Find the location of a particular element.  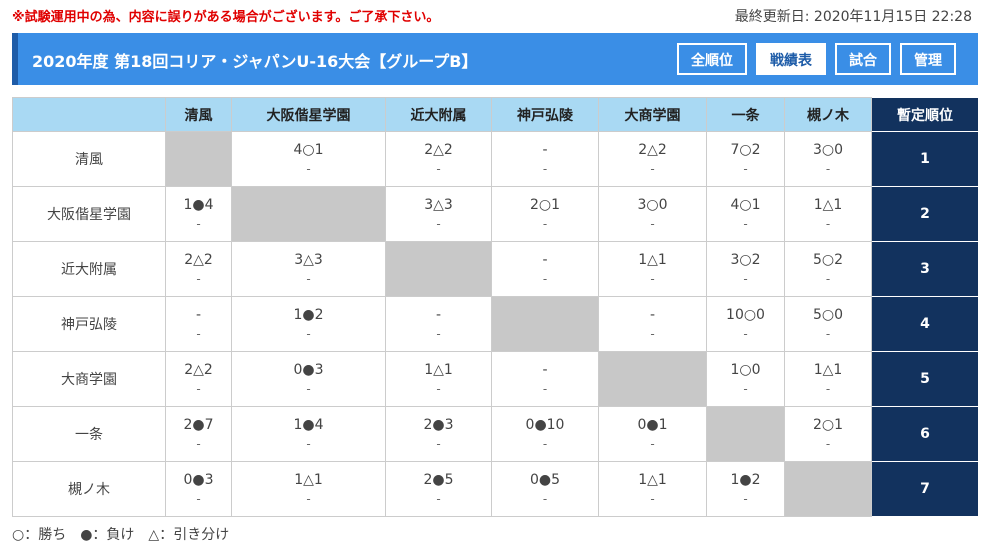

nav-button: 管理 is located at coordinates (928, 59).